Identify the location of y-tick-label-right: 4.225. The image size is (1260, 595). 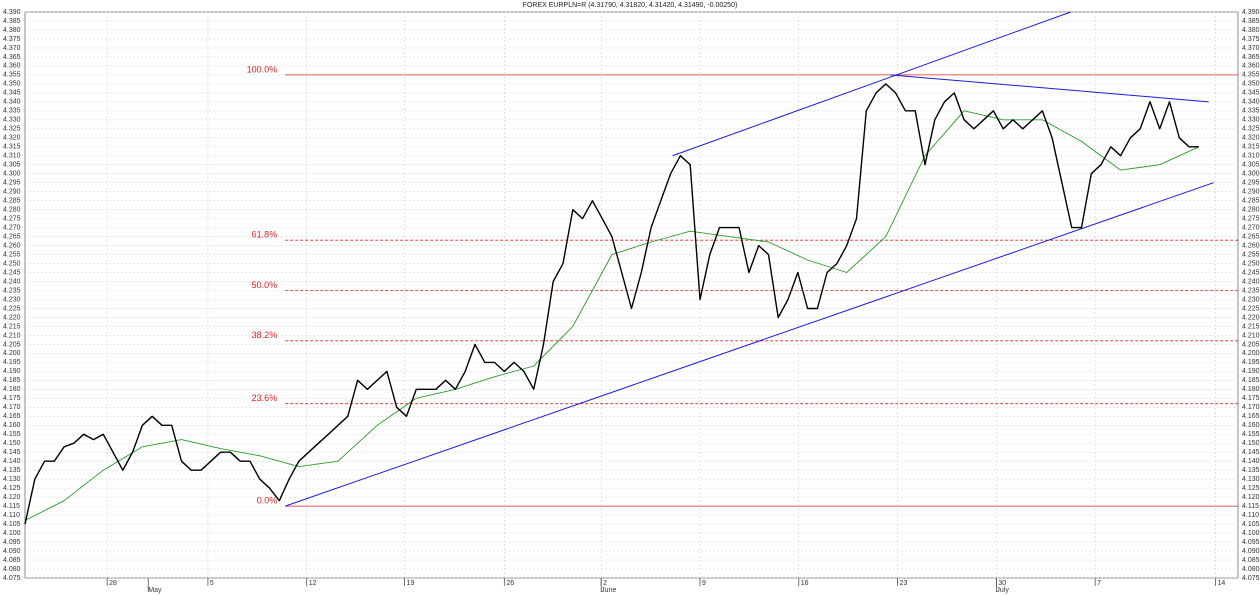
(1251, 308).